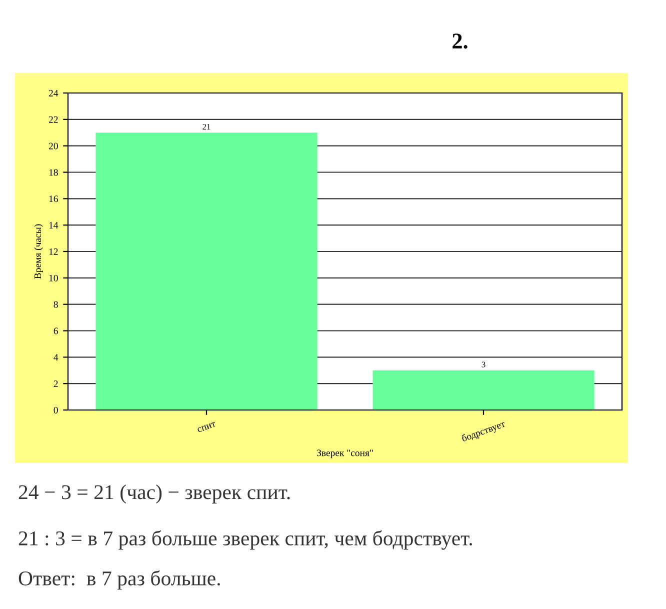 The image size is (666, 609). Describe the element at coordinates (53, 172) in the screenshot. I see `y-tick-label: 18` at that location.